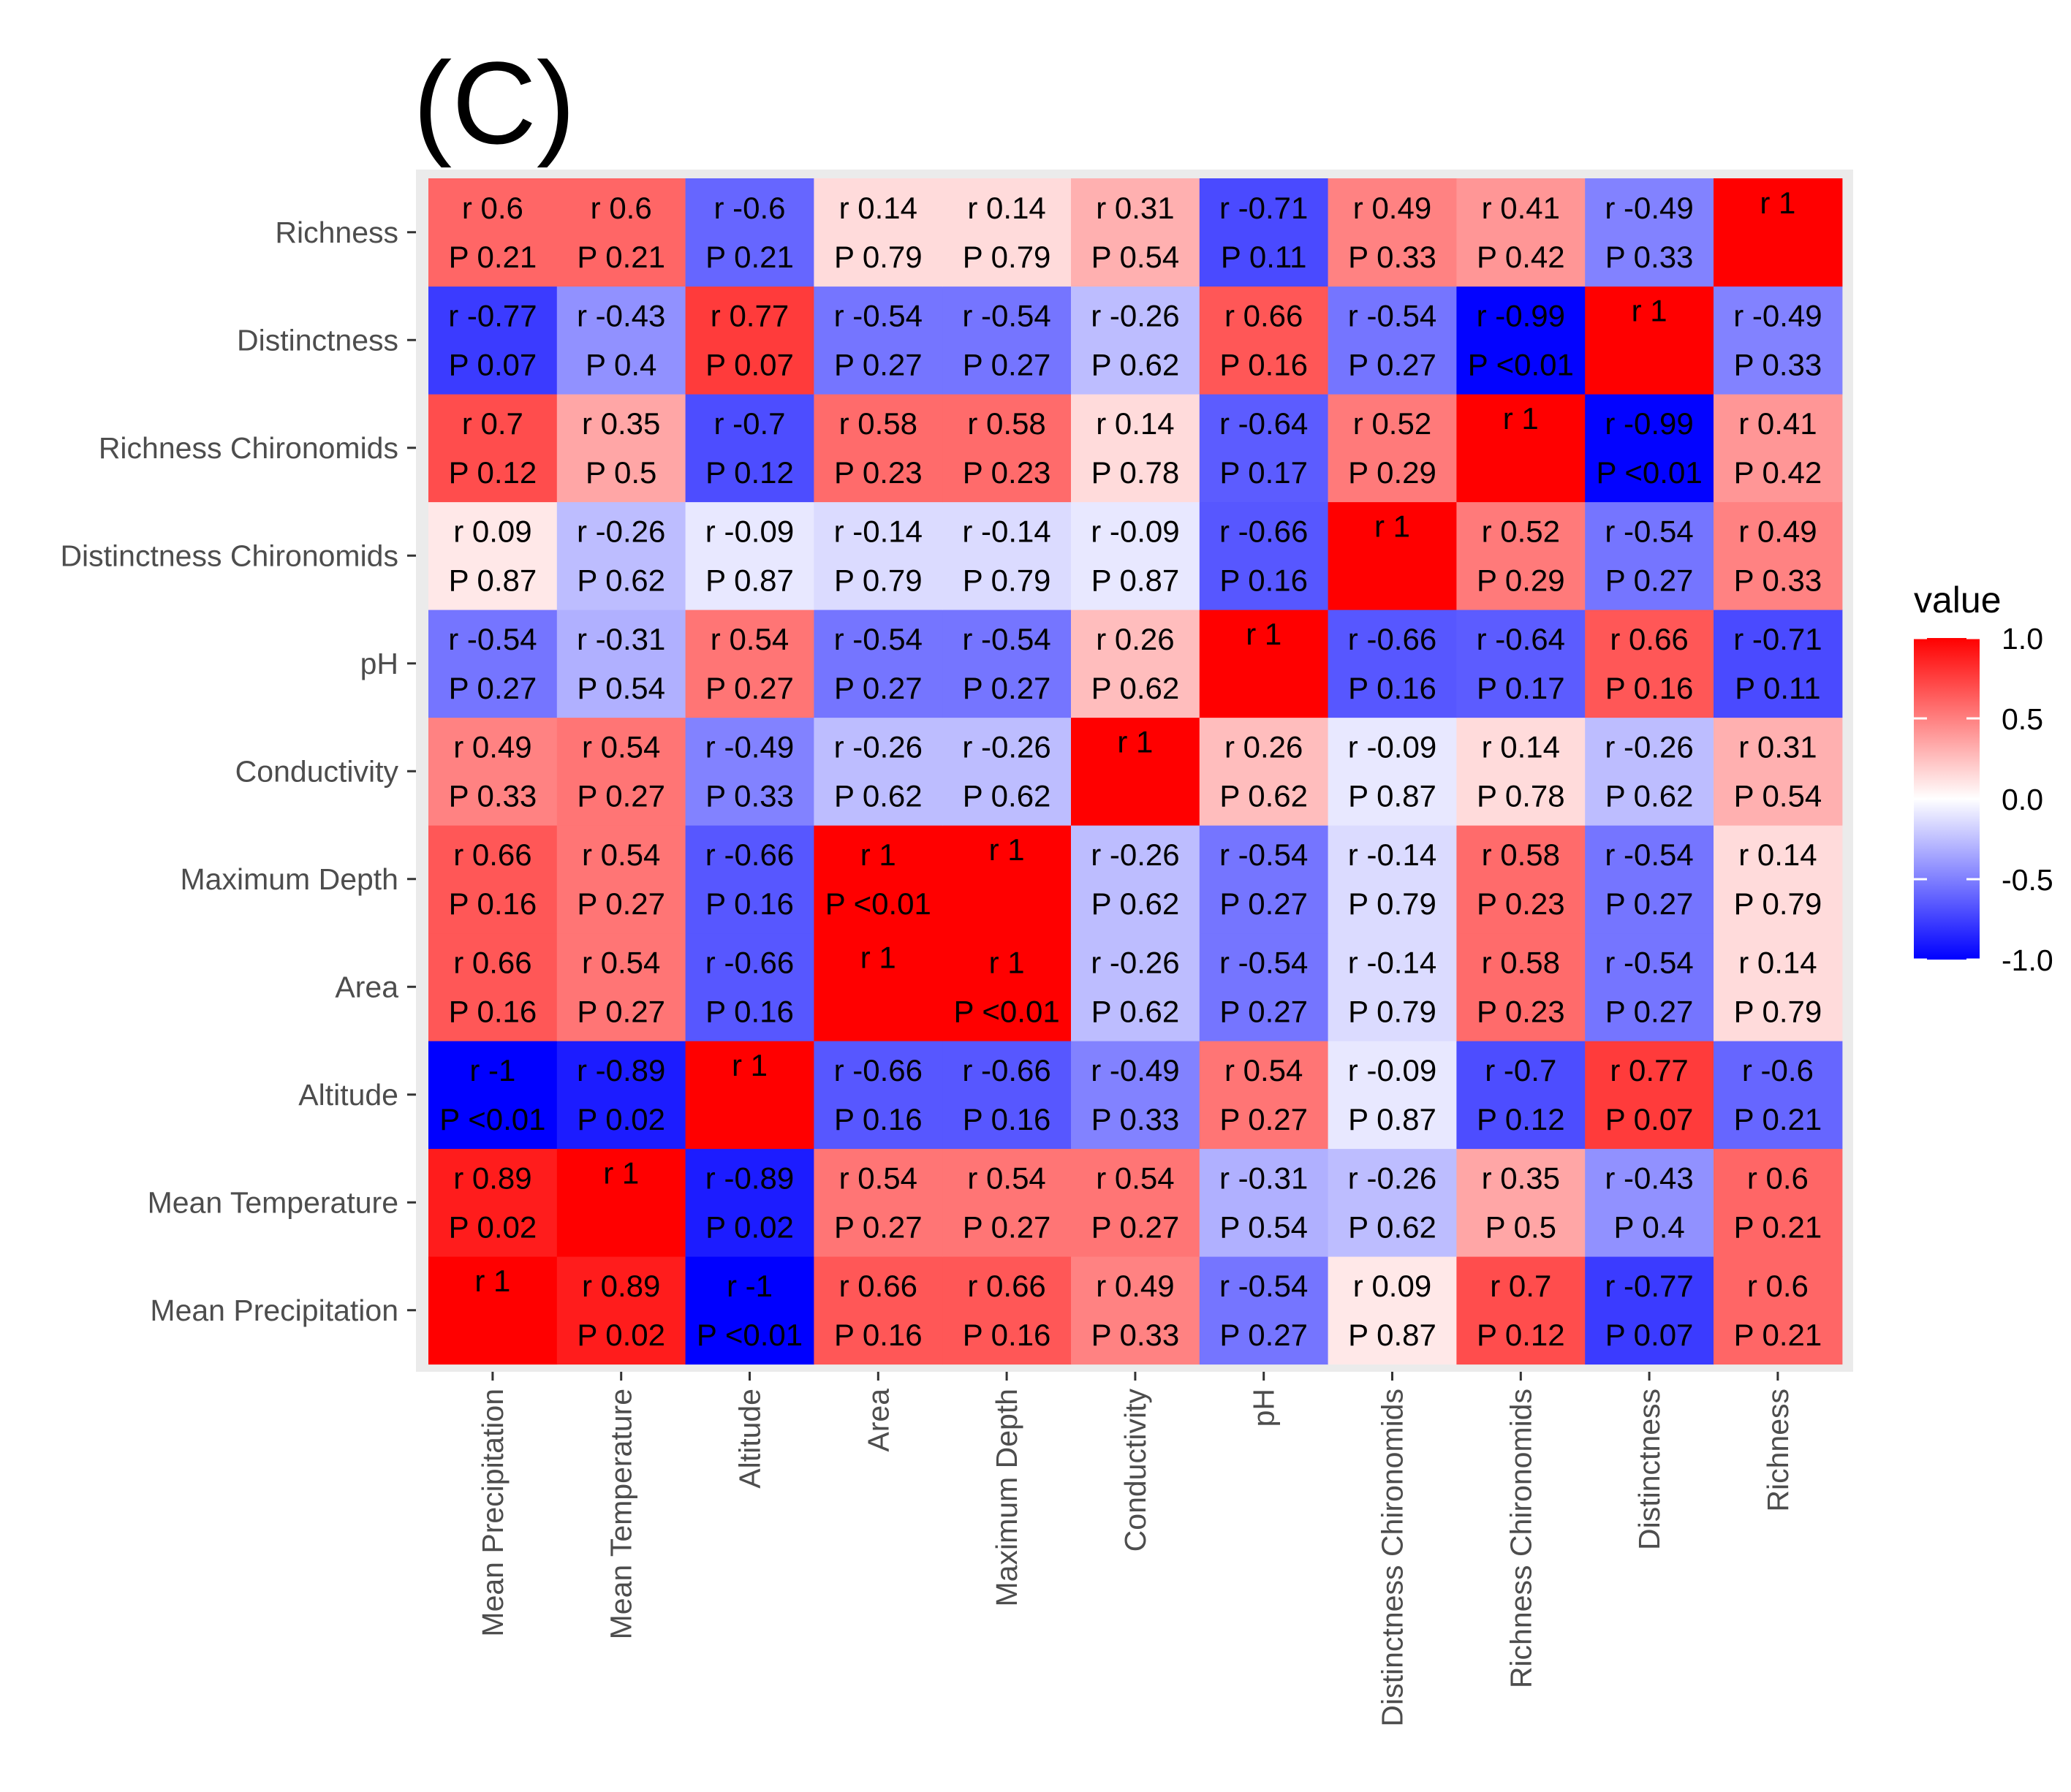 The image size is (2071, 1792). What do you see at coordinates (1392, 963) in the screenshot?
I see `cell-label: r -0.14` at bounding box center [1392, 963].